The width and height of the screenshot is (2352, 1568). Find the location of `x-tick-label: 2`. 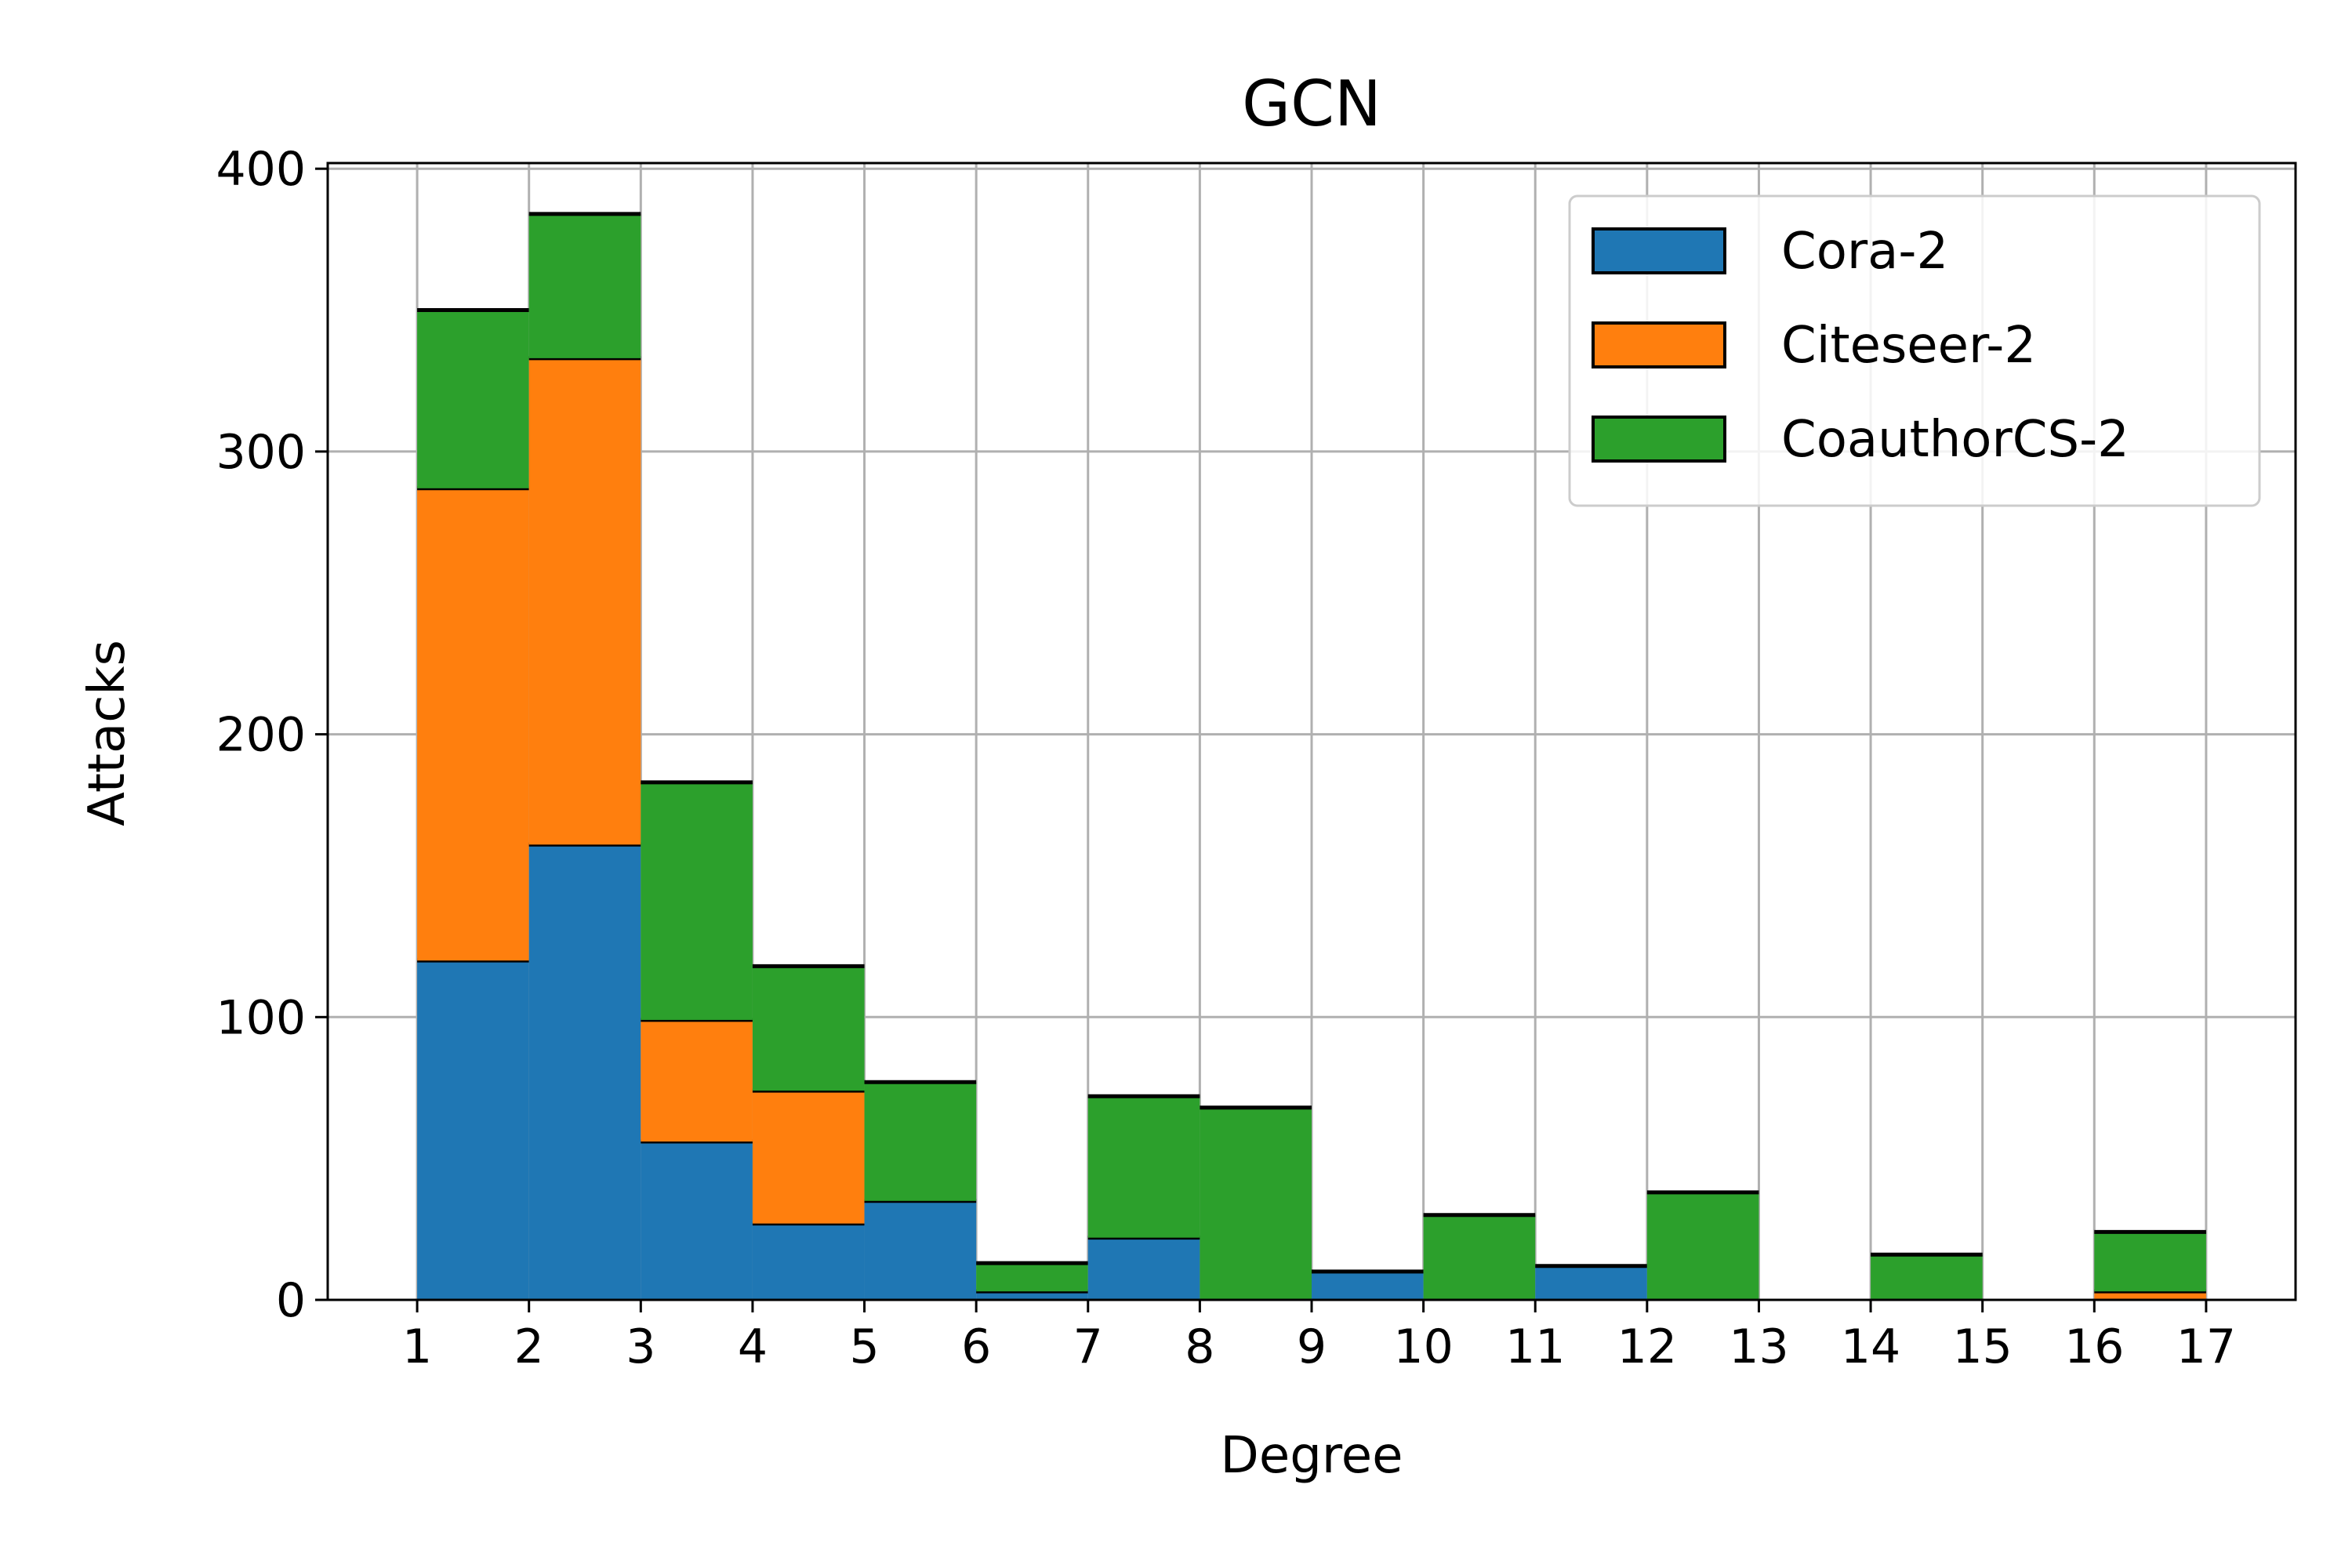

x-tick-label: 2 is located at coordinates (529, 1346).